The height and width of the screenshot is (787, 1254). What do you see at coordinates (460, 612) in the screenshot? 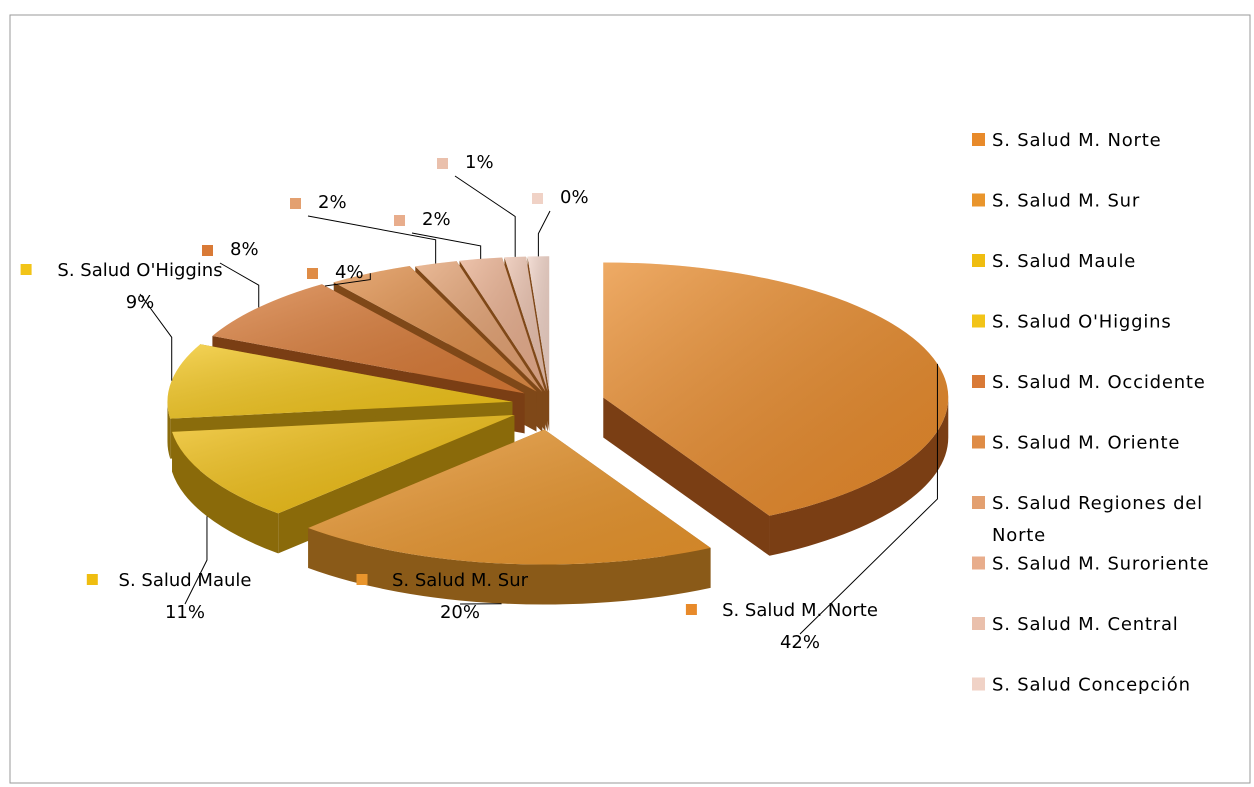
I see `data-label-value: 20%` at bounding box center [460, 612].